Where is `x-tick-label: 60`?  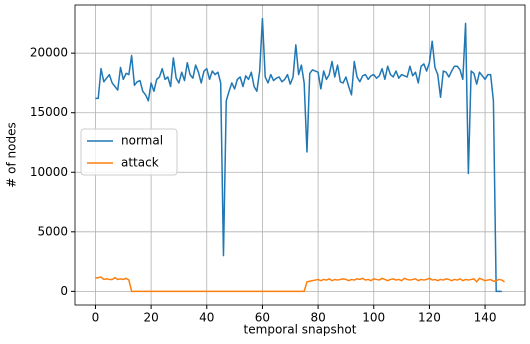
x-tick-label: 60 is located at coordinates (262, 318).